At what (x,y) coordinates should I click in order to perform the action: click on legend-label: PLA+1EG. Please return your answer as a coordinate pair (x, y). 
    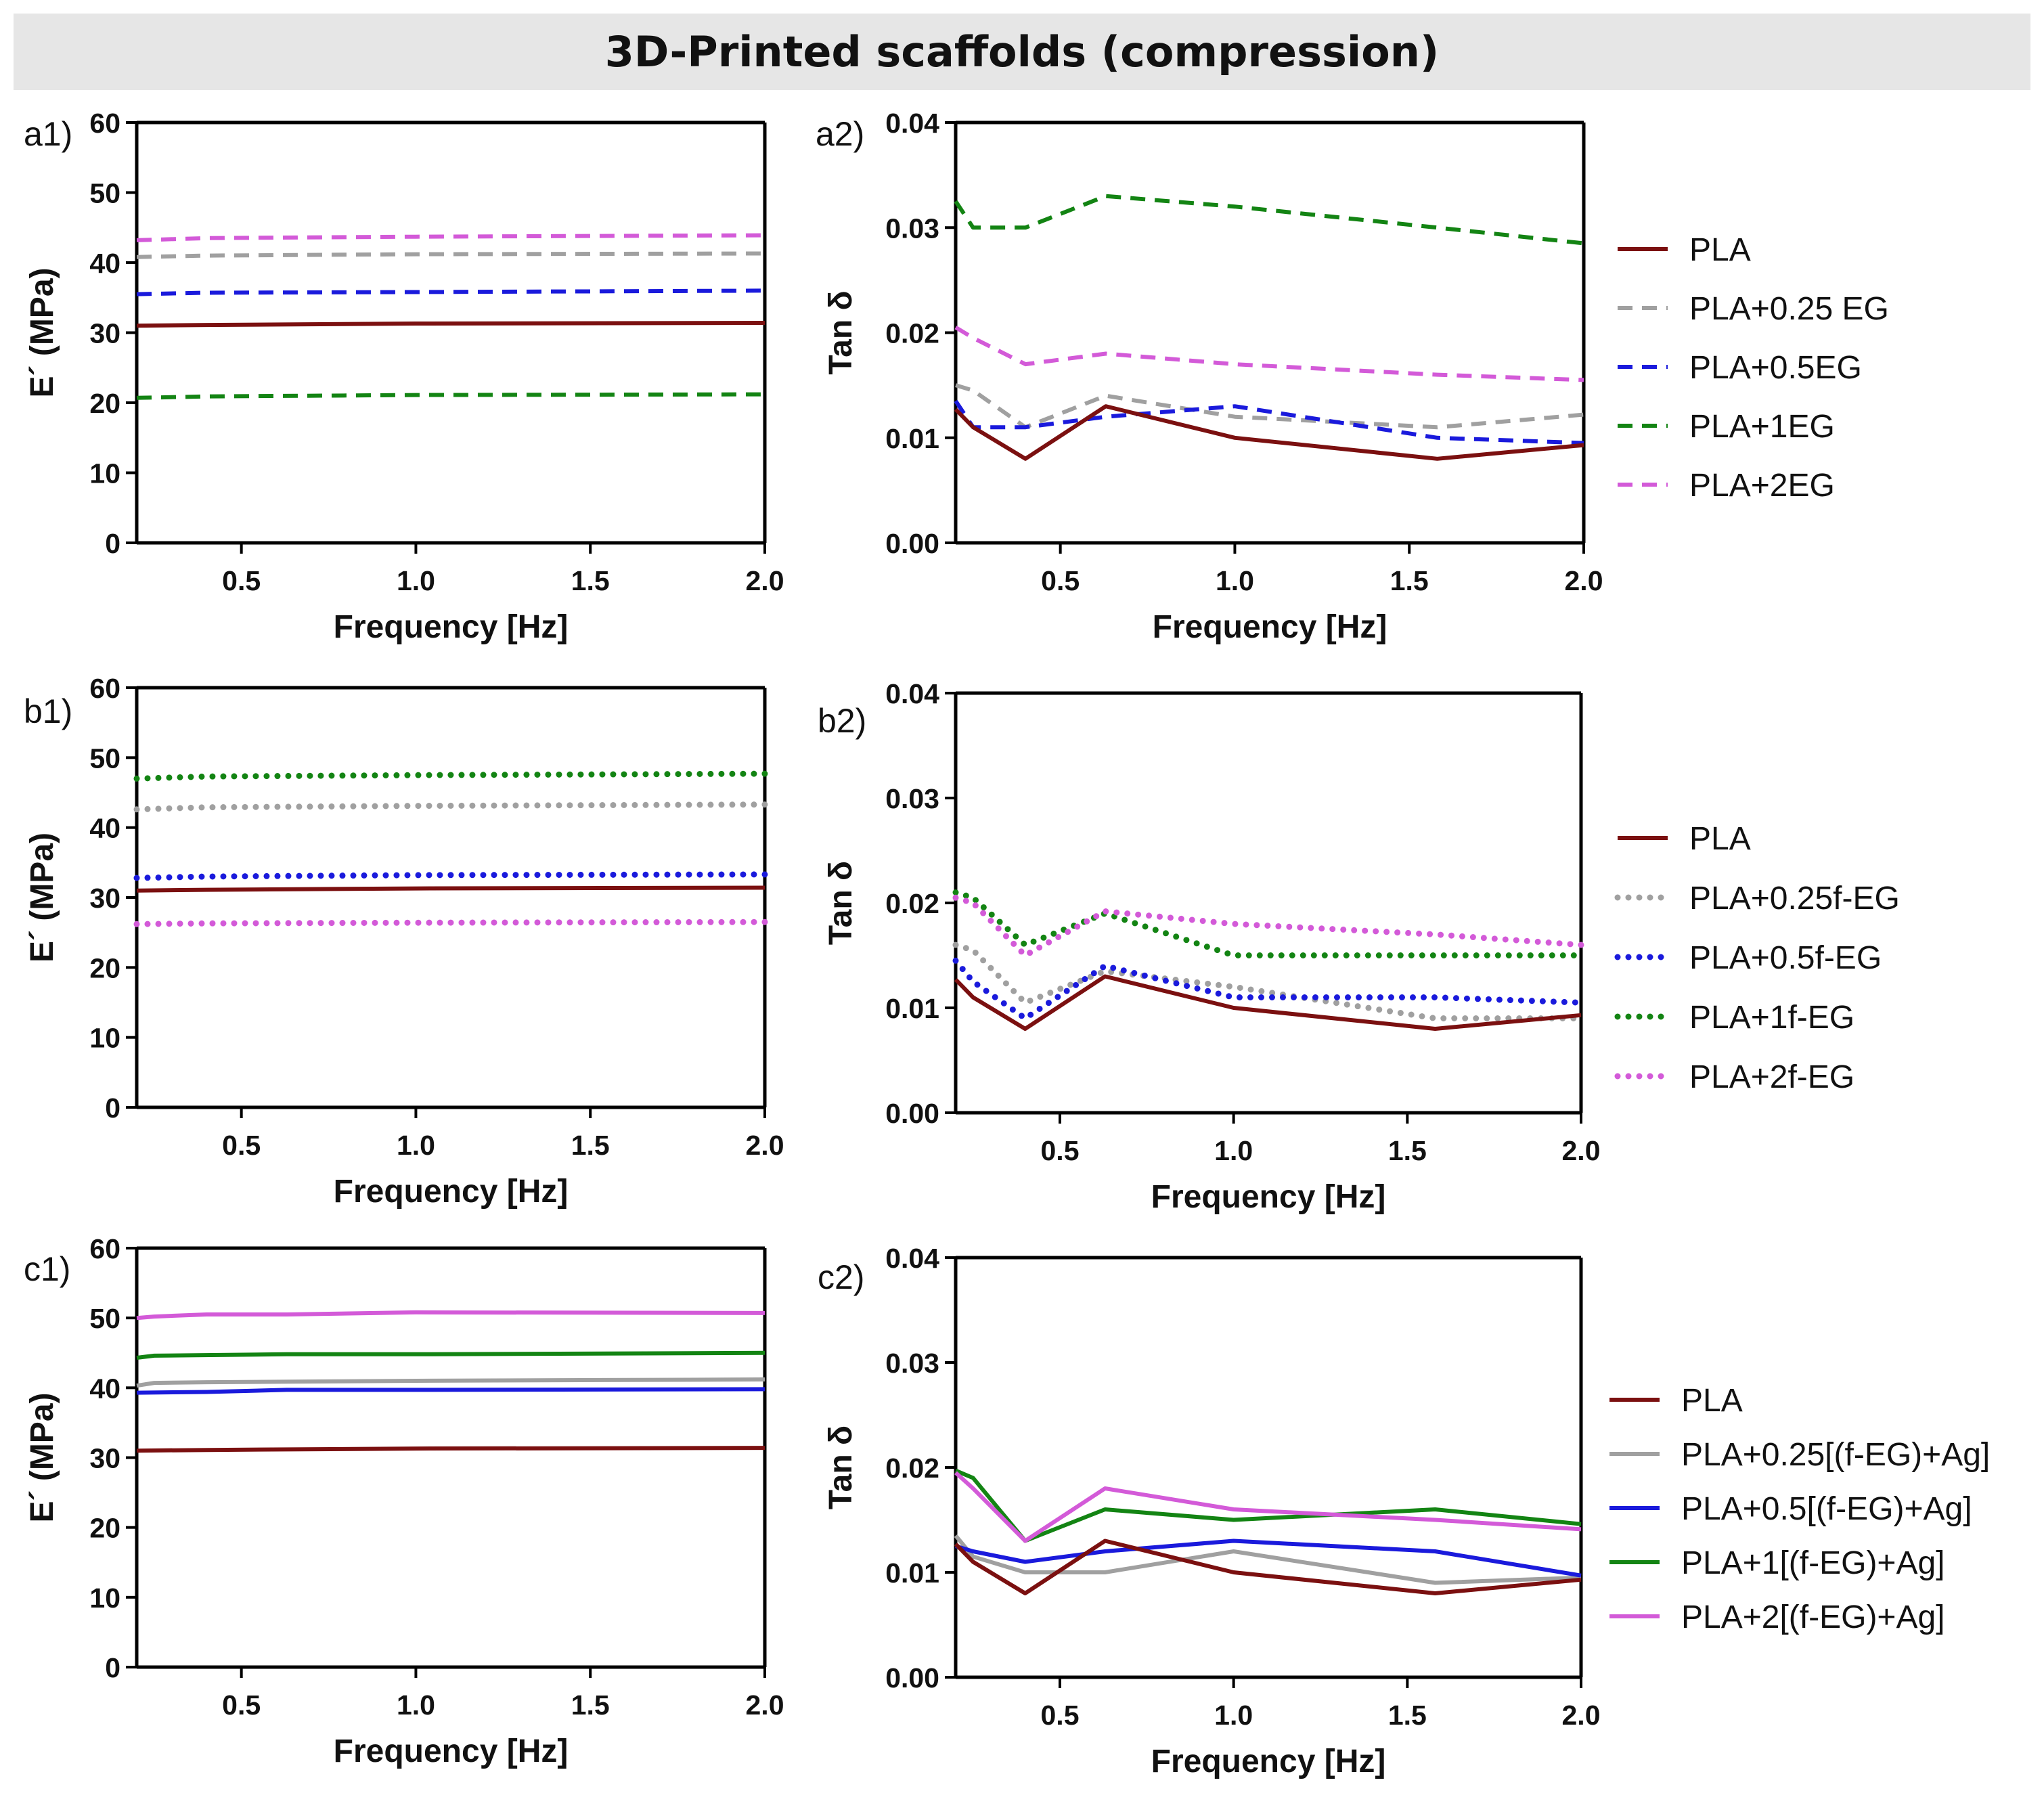
    Looking at the image, I should click on (1762, 427).